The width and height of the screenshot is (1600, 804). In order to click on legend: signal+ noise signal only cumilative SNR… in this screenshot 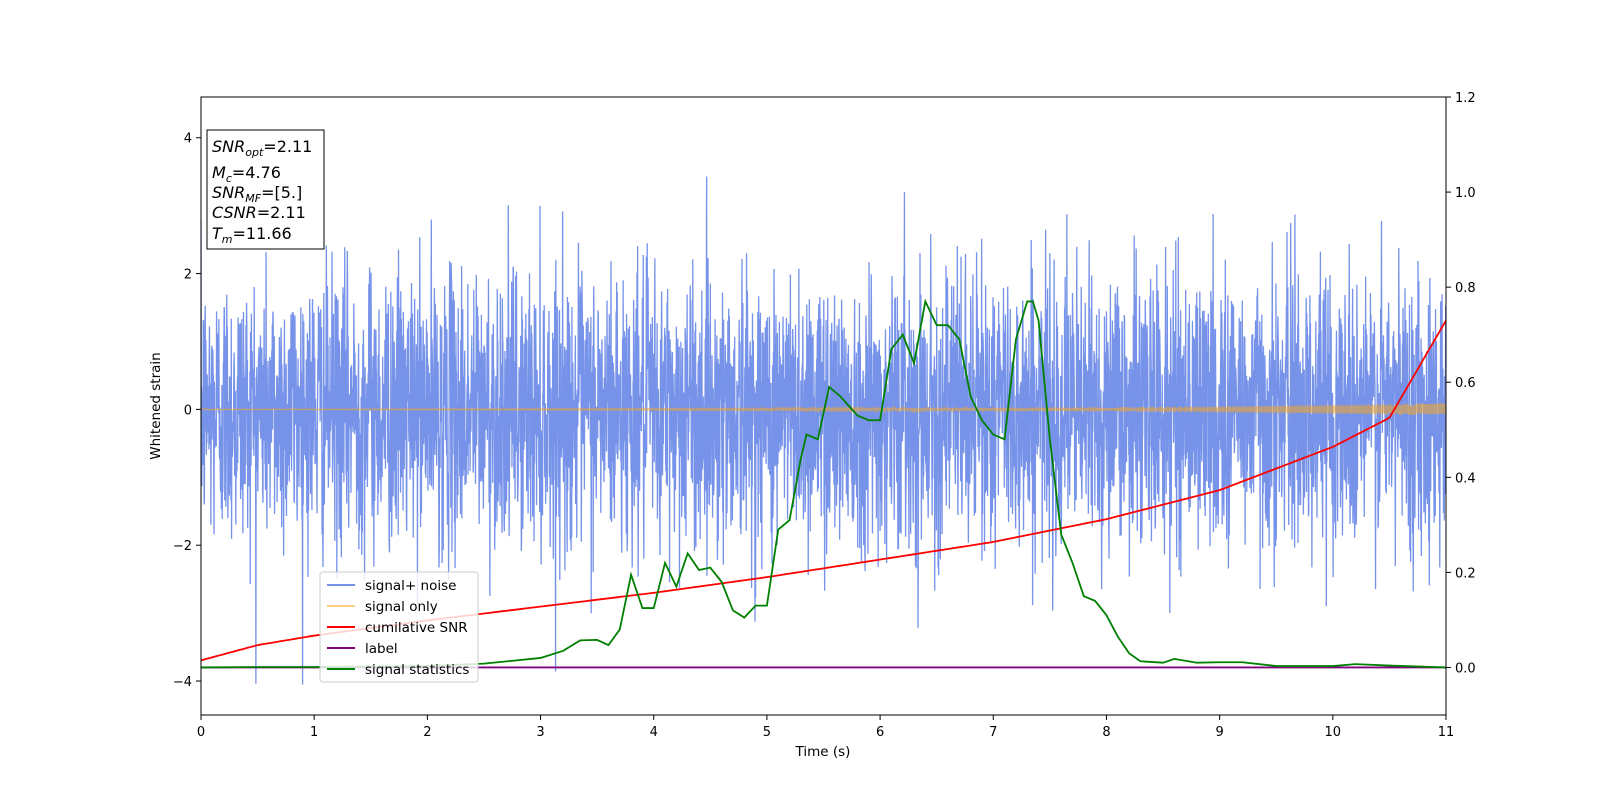, I will do `click(399, 627)`.